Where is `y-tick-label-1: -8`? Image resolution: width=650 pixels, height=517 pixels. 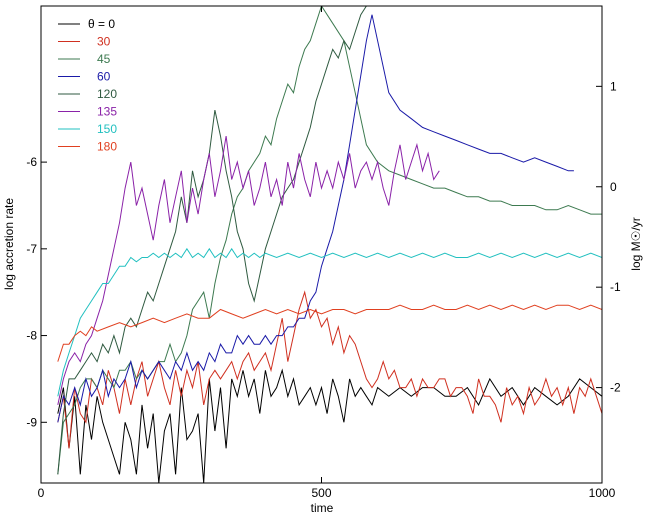
y-tick-label-1: -8 is located at coordinates (31, 336).